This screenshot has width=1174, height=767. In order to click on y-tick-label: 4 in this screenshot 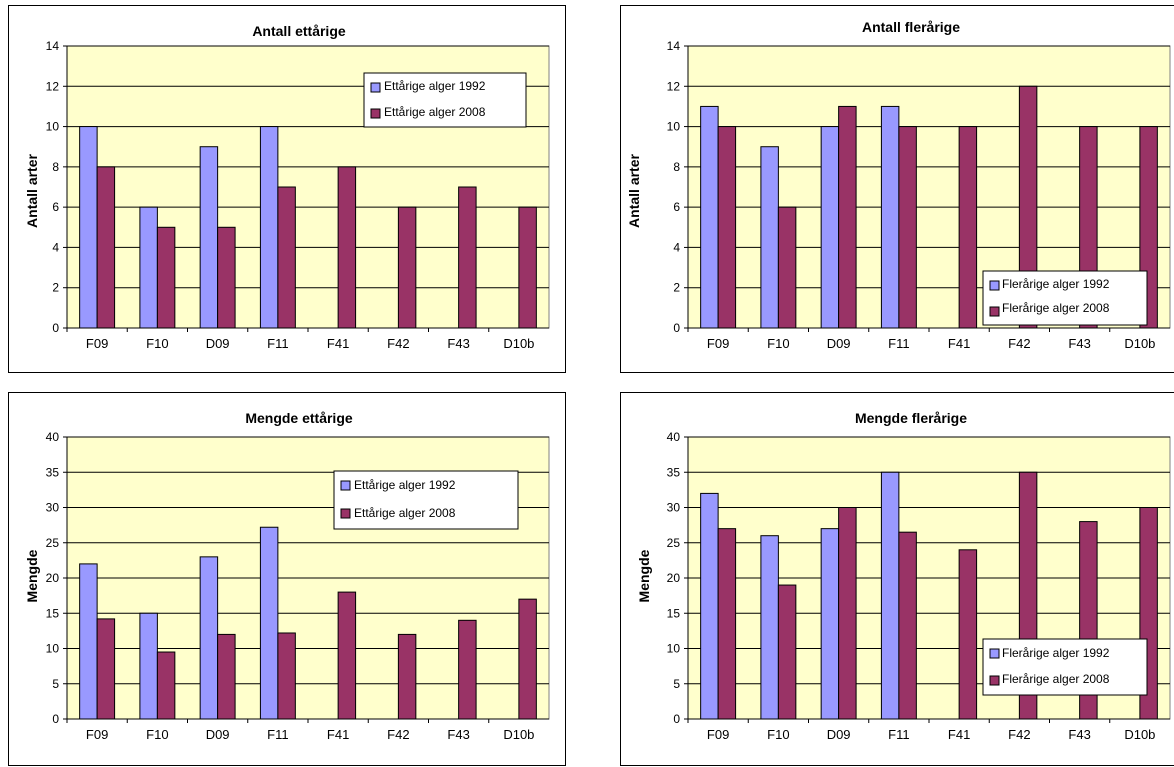, I will do `click(676, 247)`.